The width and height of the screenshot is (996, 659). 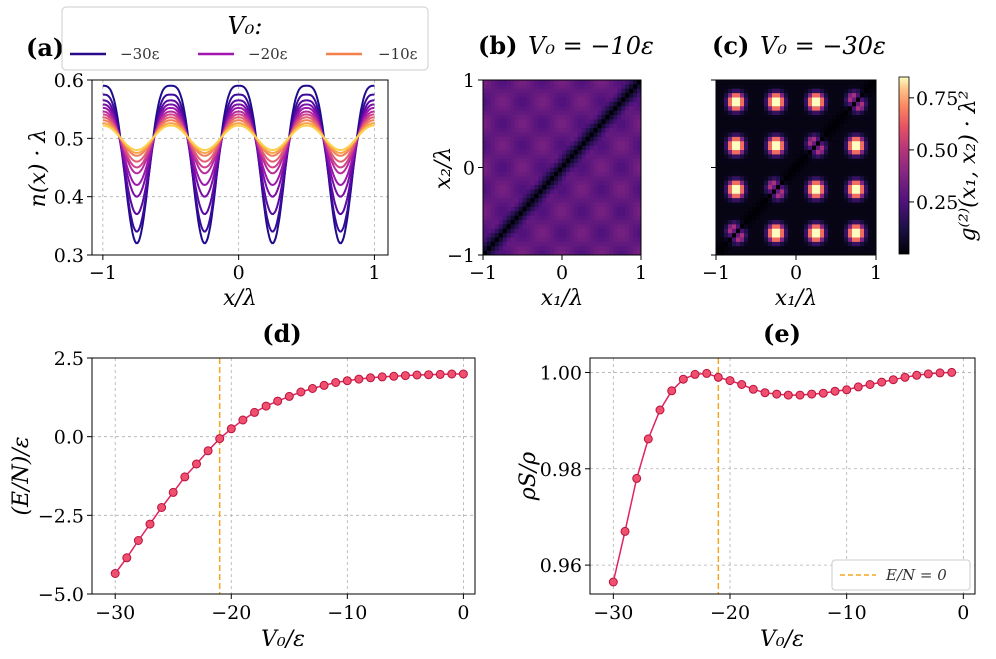 What do you see at coordinates (901, 575) in the screenshot?
I see `legend-e: E/N = 0` at bounding box center [901, 575].